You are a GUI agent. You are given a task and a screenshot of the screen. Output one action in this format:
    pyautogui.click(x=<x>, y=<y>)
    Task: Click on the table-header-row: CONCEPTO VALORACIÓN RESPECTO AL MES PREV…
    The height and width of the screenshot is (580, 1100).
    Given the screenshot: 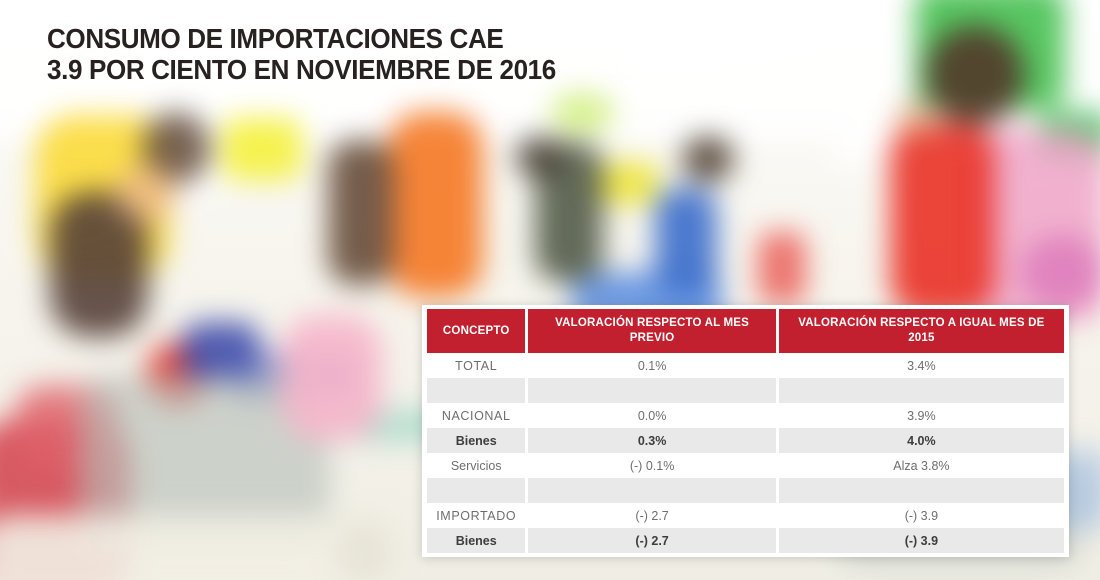 What is the action you would take?
    pyautogui.click(x=745, y=331)
    